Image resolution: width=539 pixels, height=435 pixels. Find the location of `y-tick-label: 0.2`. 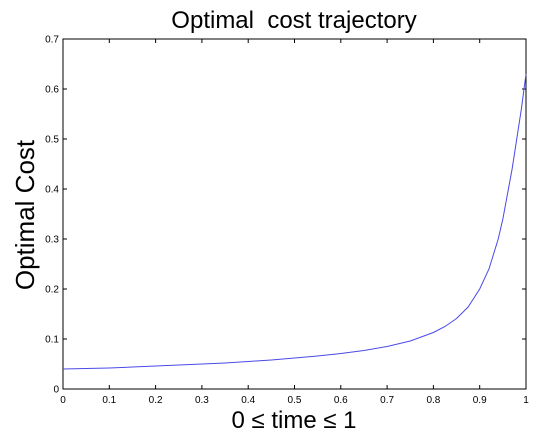

y-tick-label: 0.2 is located at coordinates (52, 290).